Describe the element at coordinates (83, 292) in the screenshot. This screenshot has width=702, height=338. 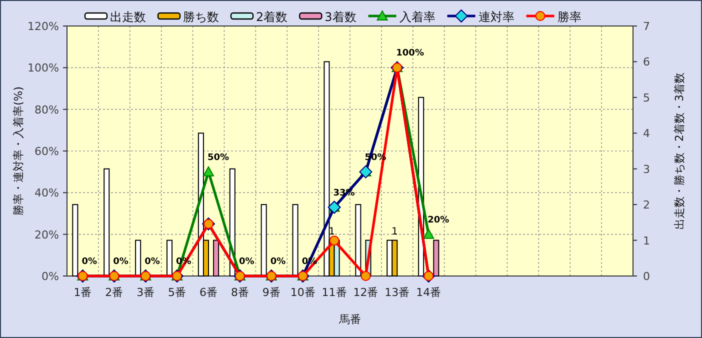
I see `x-tick-label: 1番` at that location.